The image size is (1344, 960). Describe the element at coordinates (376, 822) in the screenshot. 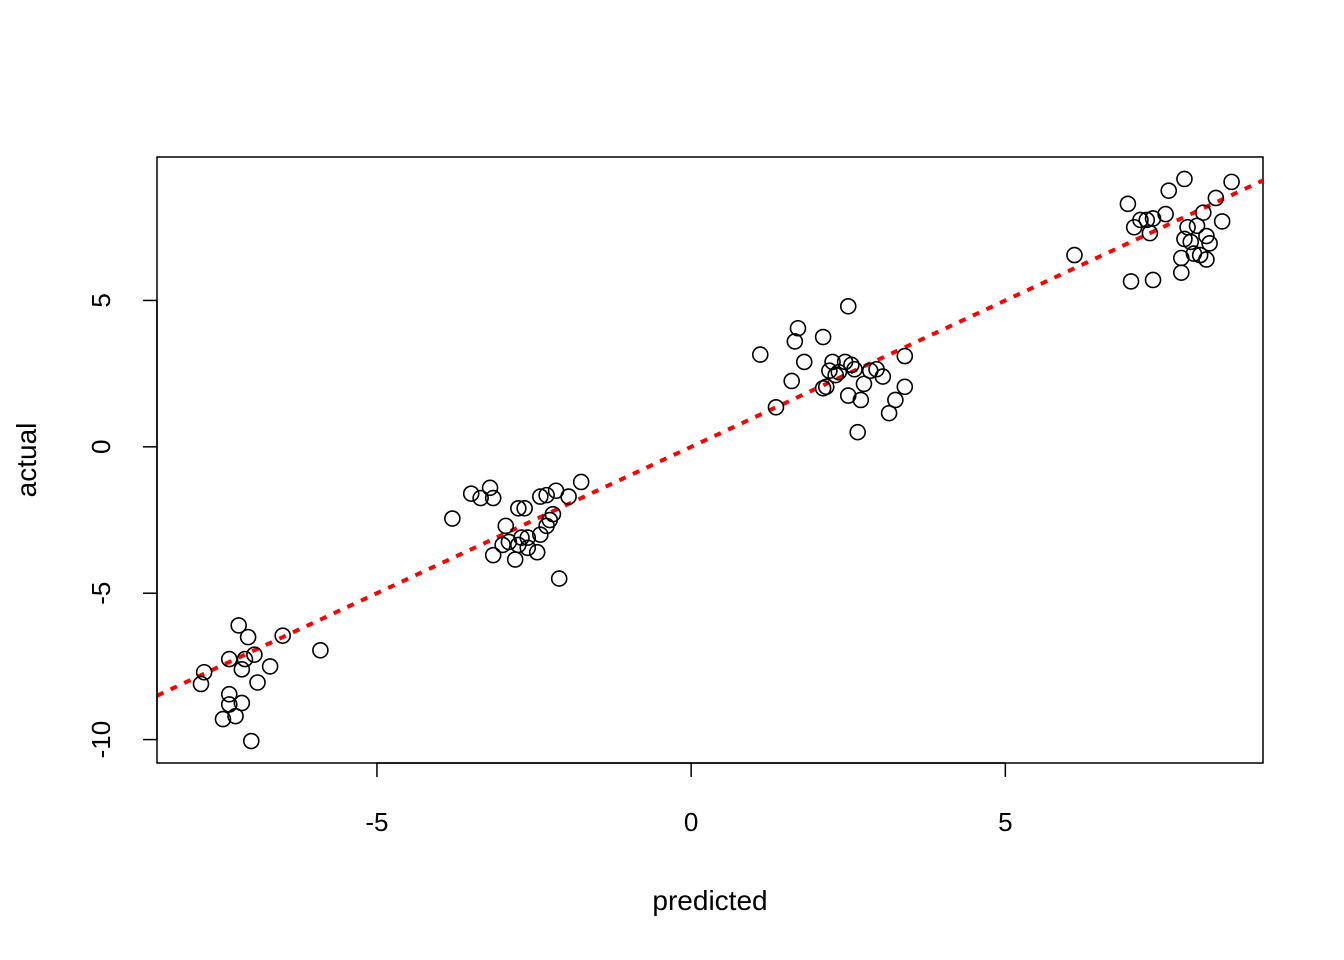

I see `x-tick-label: -5` at that location.